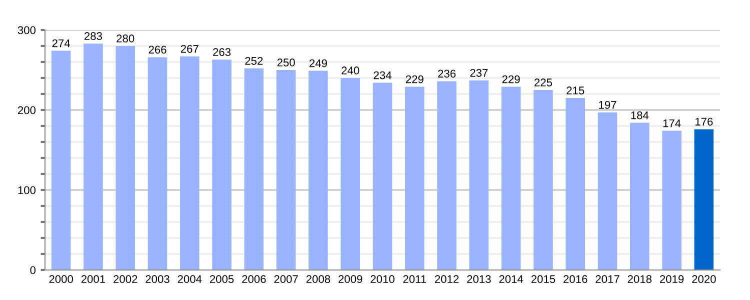 This screenshot has height=300, width=750. What do you see at coordinates (576, 279) in the screenshot?
I see `x-tick-label: 2016` at bounding box center [576, 279].